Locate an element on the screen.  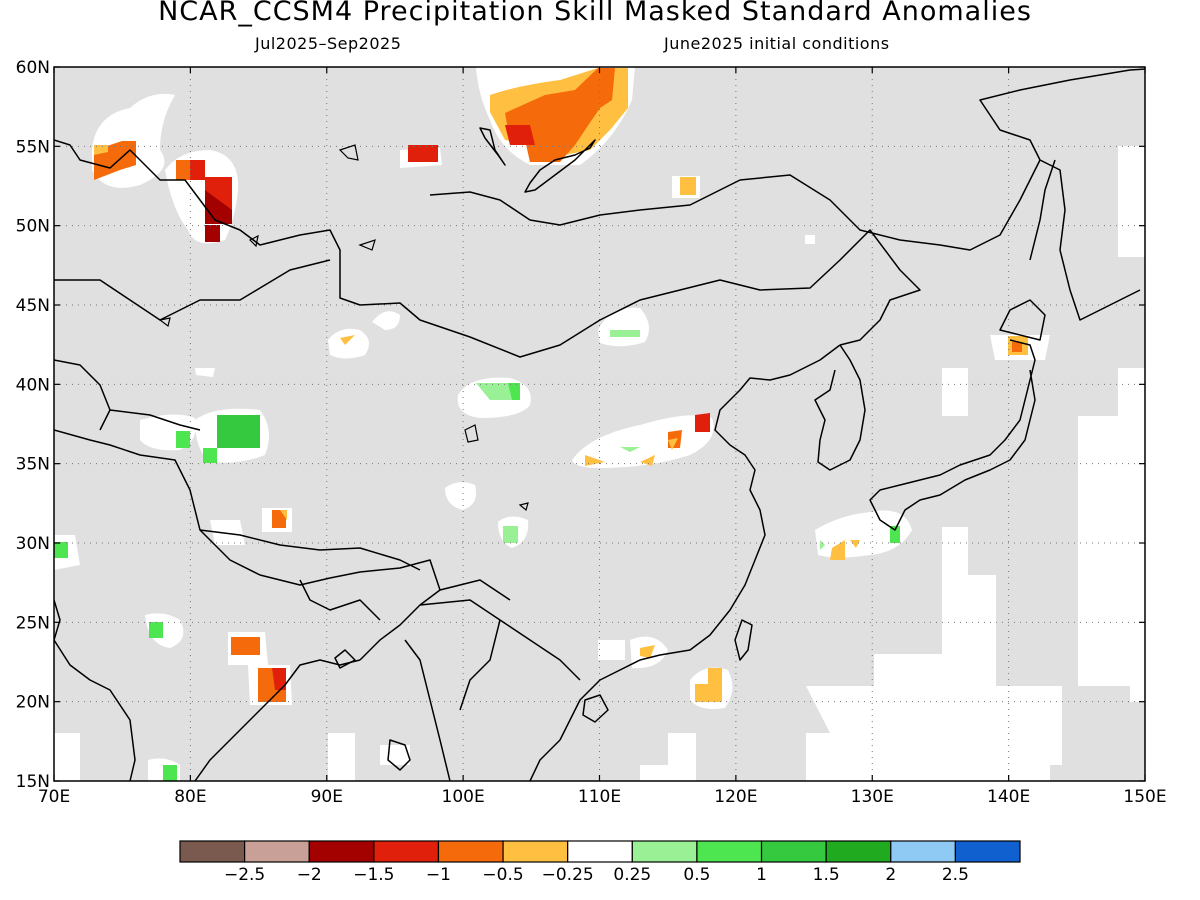
lon-tick-label: 100E is located at coordinates (463, 797).